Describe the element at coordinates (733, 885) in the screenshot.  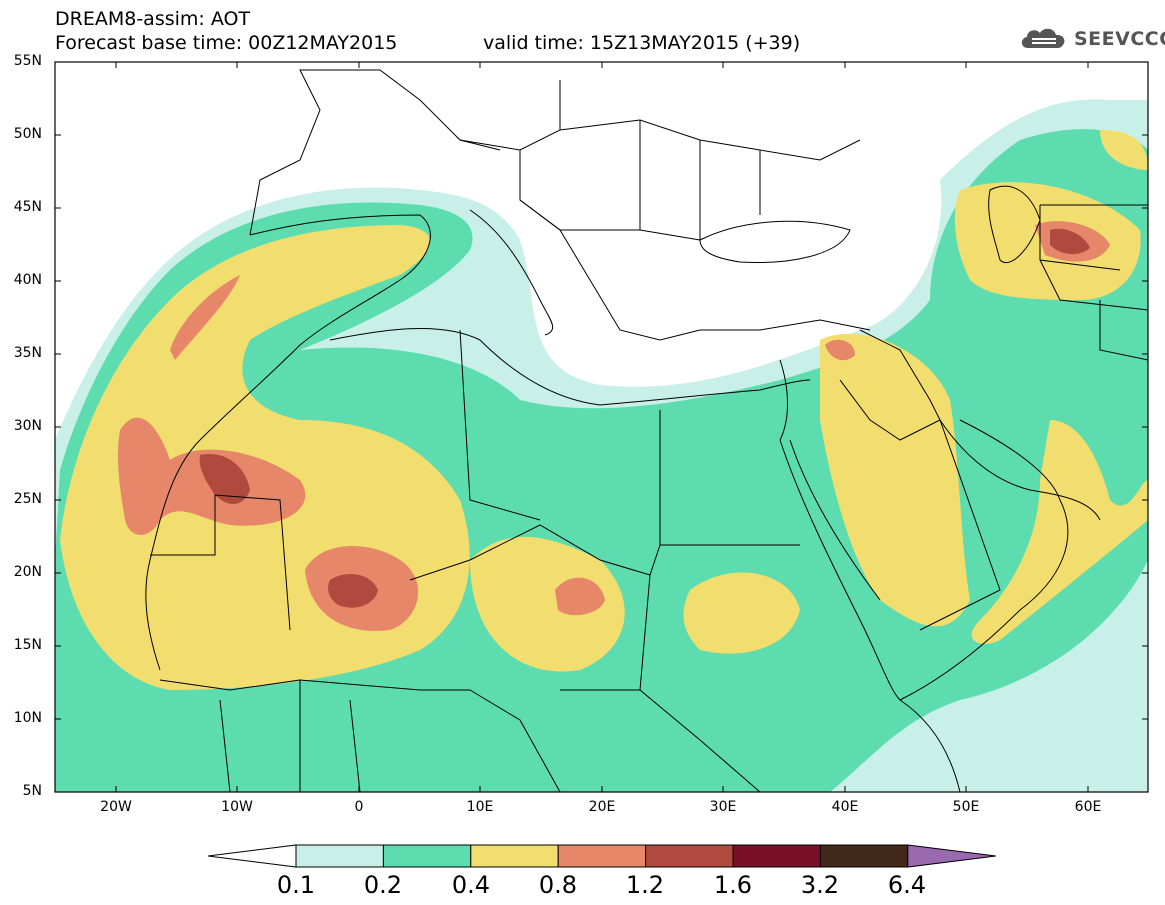
I see `colorbar-label: 1.6` at that location.